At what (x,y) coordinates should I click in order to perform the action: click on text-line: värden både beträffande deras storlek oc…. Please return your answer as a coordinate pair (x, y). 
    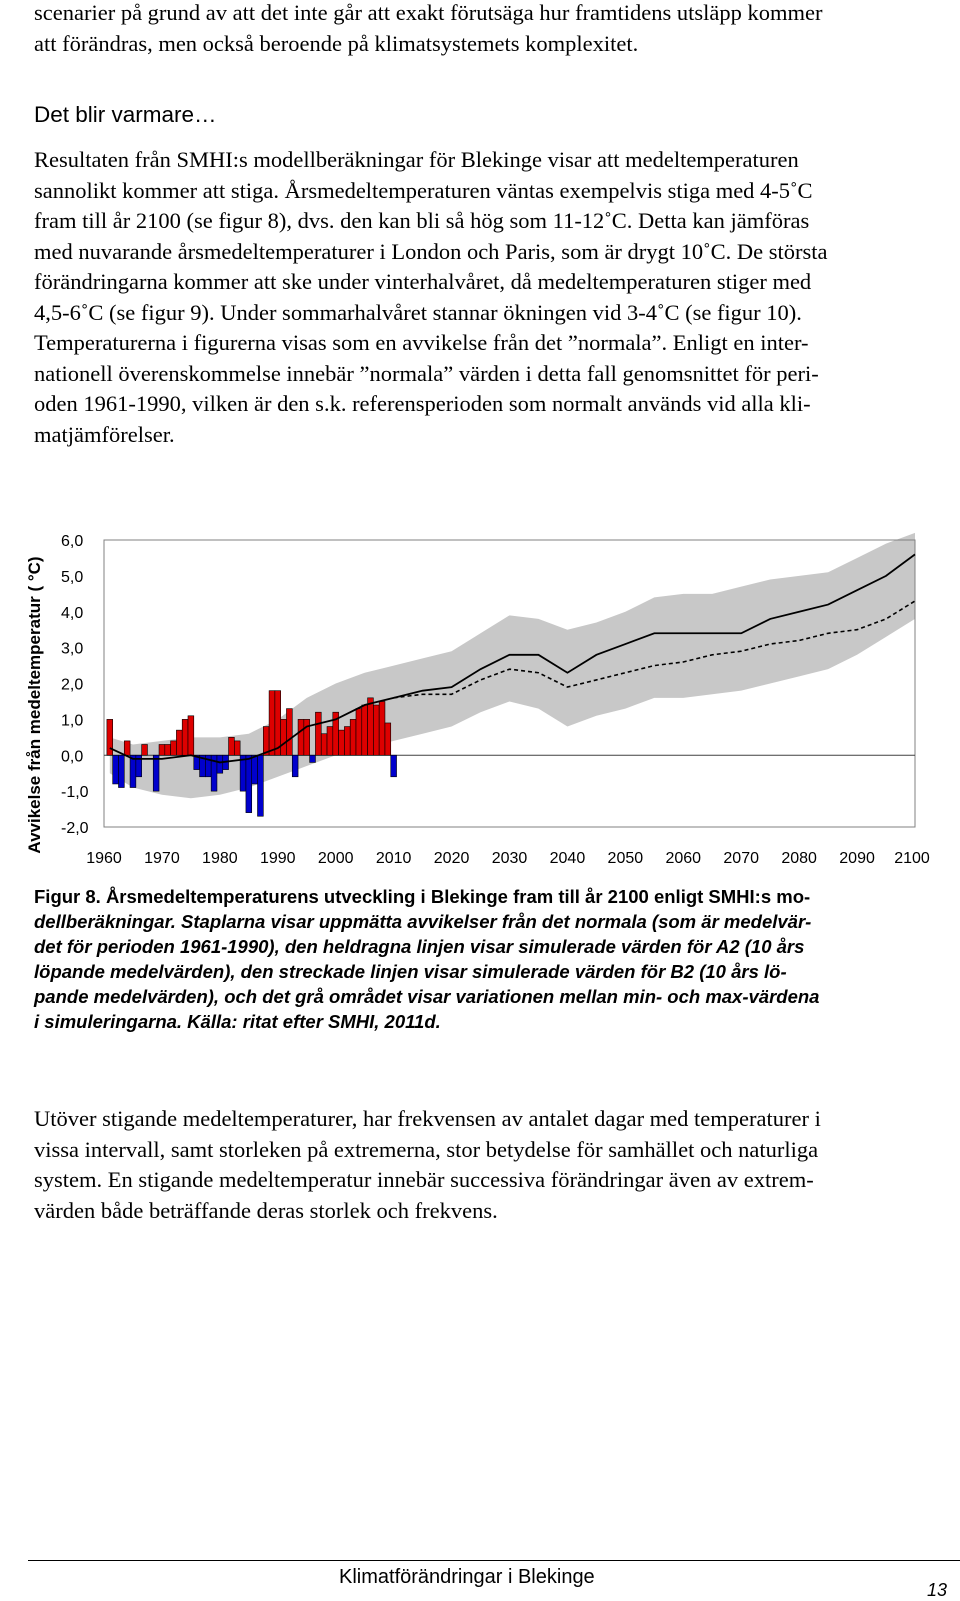
    Looking at the image, I should click on (266, 1210).